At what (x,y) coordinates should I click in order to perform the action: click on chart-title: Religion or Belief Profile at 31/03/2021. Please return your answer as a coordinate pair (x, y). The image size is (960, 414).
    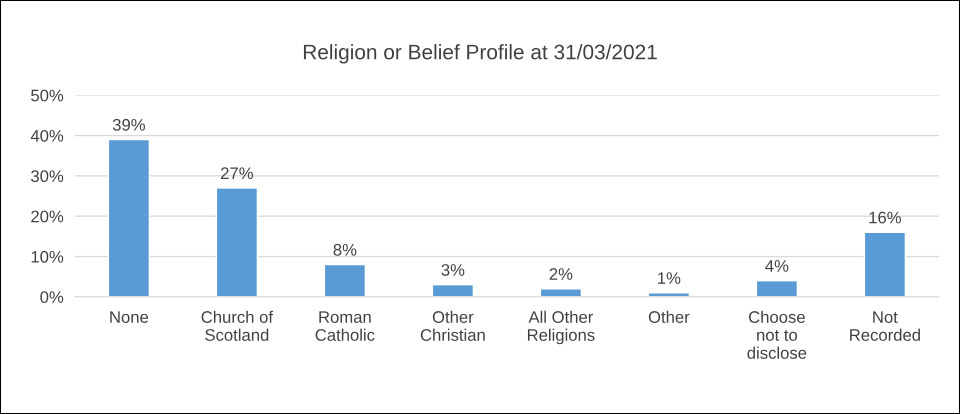
    Looking at the image, I should click on (480, 54).